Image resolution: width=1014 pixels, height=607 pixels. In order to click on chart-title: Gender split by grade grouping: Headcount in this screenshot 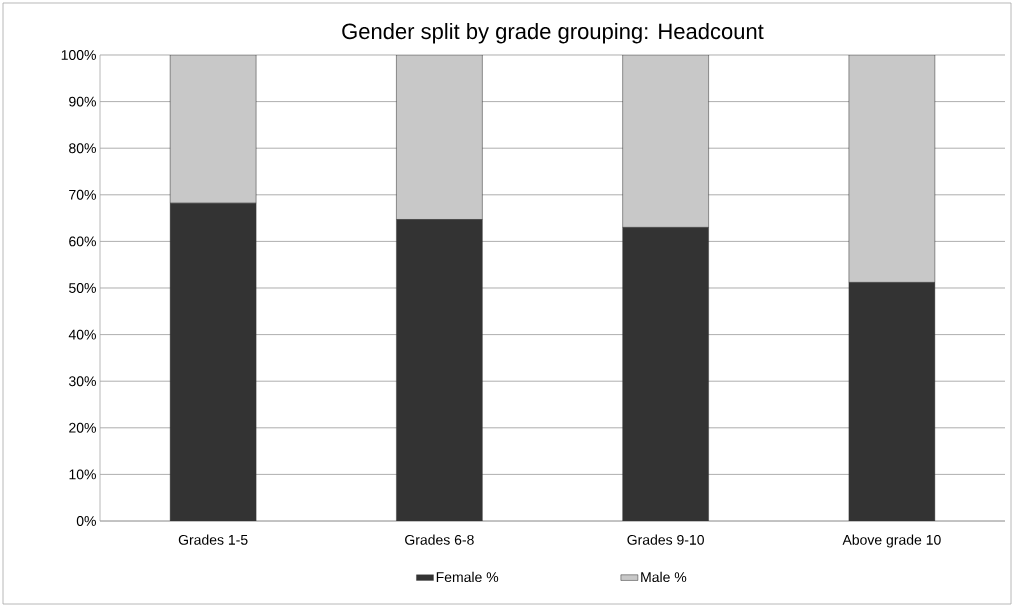, I will do `click(553, 33)`.